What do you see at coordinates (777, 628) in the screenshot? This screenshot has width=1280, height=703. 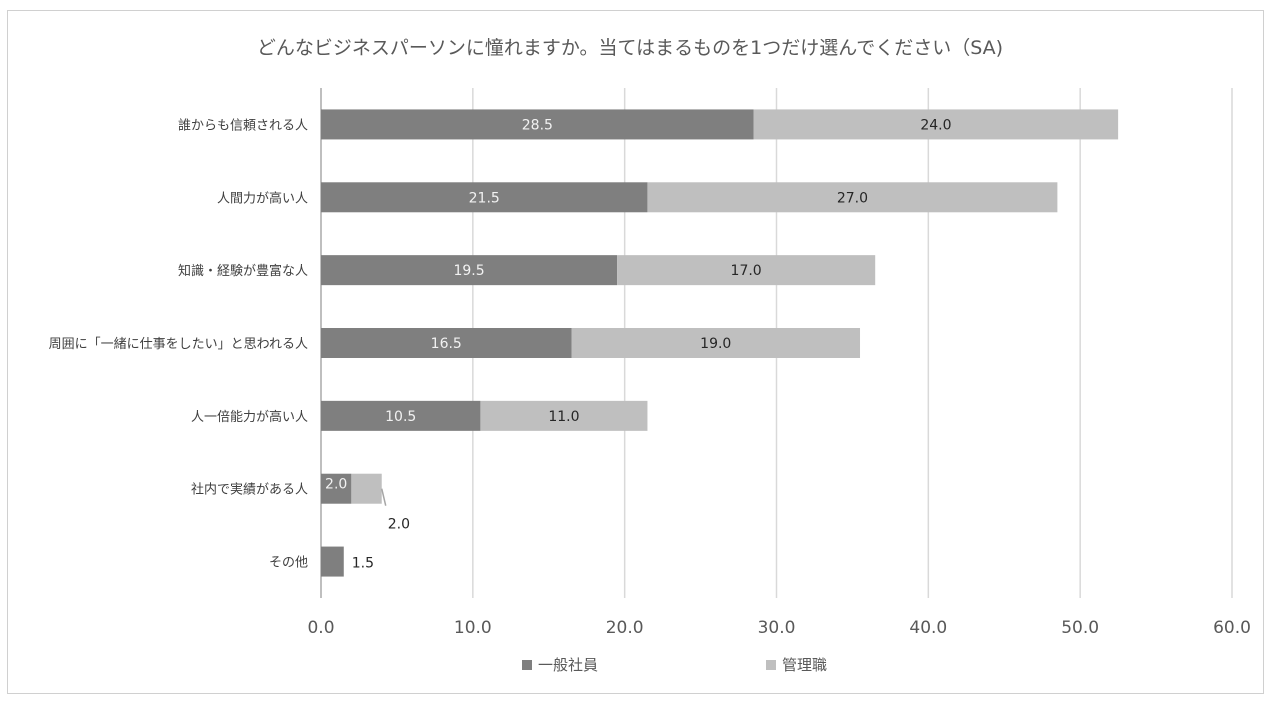 I see `x-tick-label: 30.0` at bounding box center [777, 628].